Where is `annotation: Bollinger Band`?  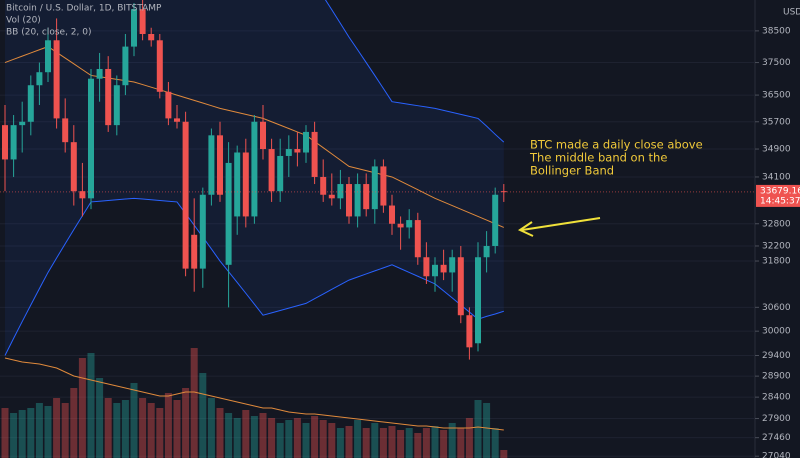 annotation: Bollinger Band is located at coordinates (572, 171).